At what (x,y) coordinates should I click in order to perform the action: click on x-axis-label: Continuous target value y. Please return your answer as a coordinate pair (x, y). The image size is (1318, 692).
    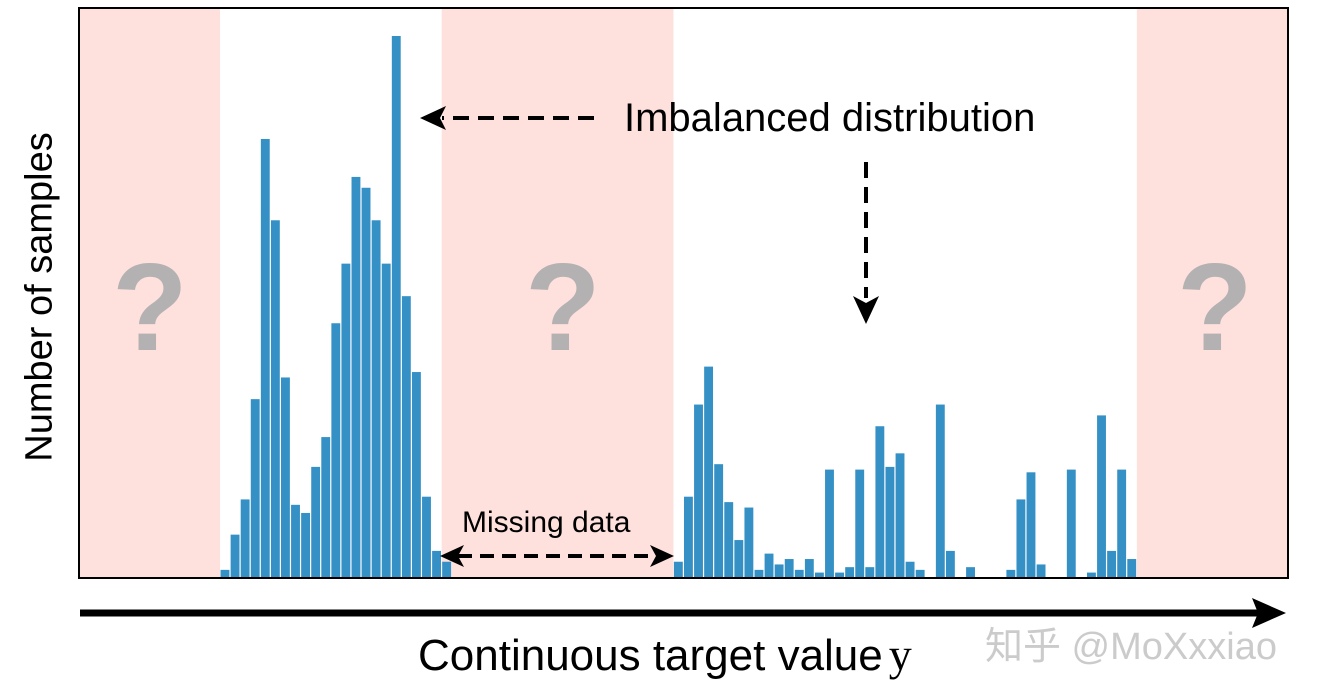
    Looking at the image, I should click on (665, 654).